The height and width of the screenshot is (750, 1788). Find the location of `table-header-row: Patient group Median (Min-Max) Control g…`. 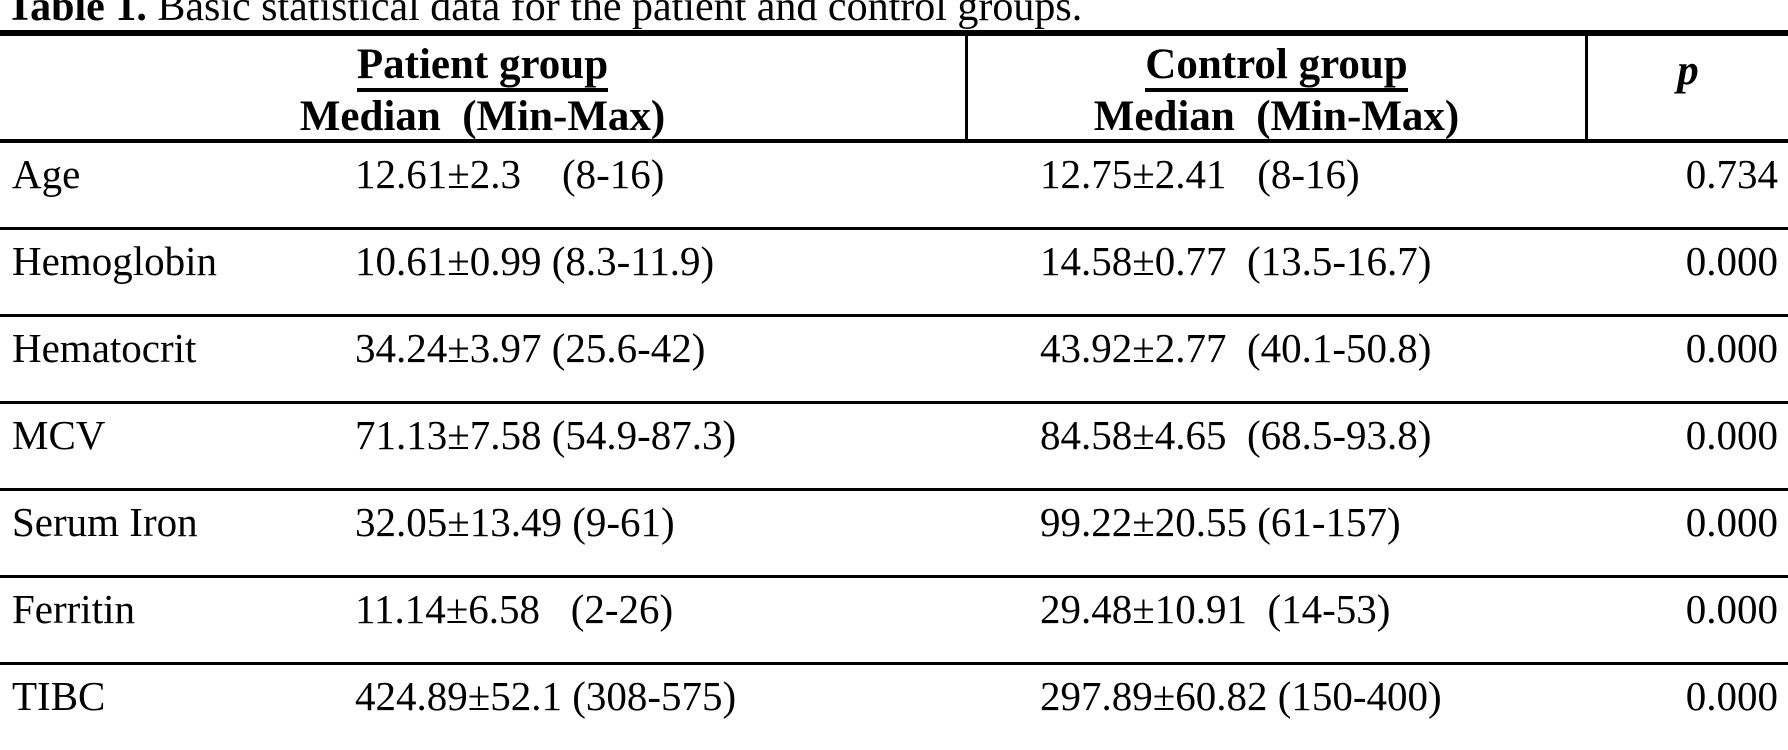

table-header-row: Patient group Median (Min-Max) Control g… is located at coordinates (894, 89).